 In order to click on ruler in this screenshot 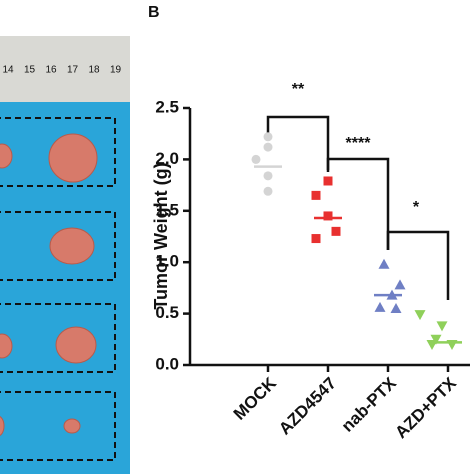, I will do `click(65, 69)`.